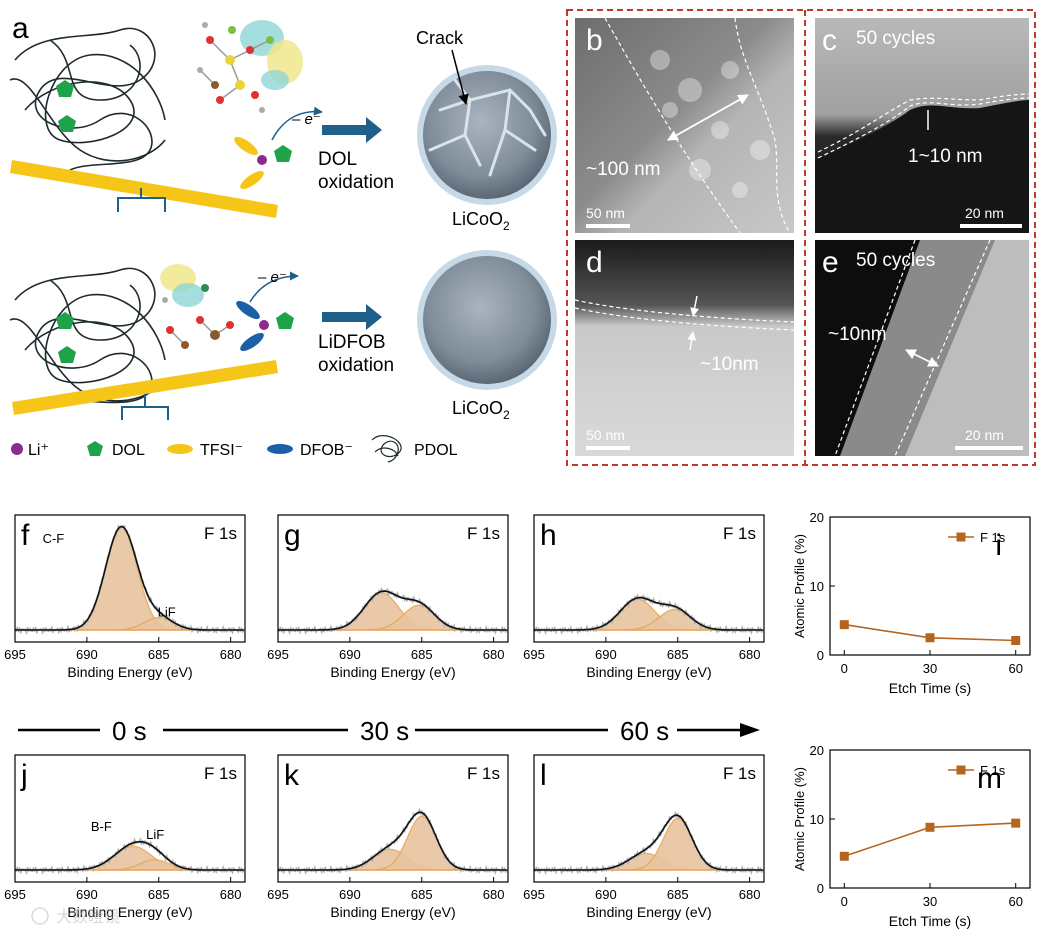 The image size is (1040, 939). Describe the element at coordinates (440, 38) in the screenshot. I see `crack-label: Crack` at that location.